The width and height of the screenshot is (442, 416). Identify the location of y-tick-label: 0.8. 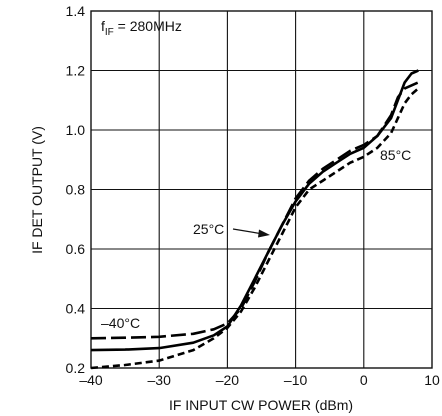
(76, 190).